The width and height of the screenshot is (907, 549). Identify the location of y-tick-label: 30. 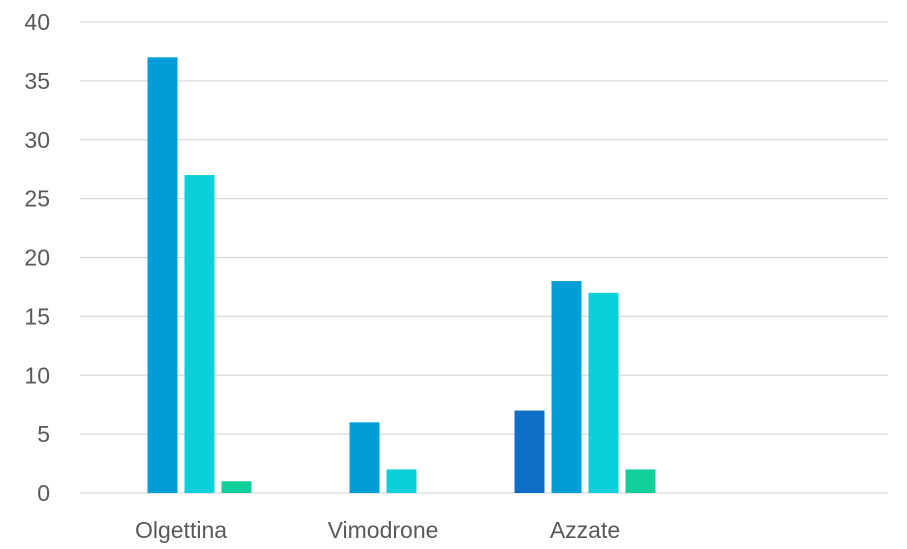
(37, 140).